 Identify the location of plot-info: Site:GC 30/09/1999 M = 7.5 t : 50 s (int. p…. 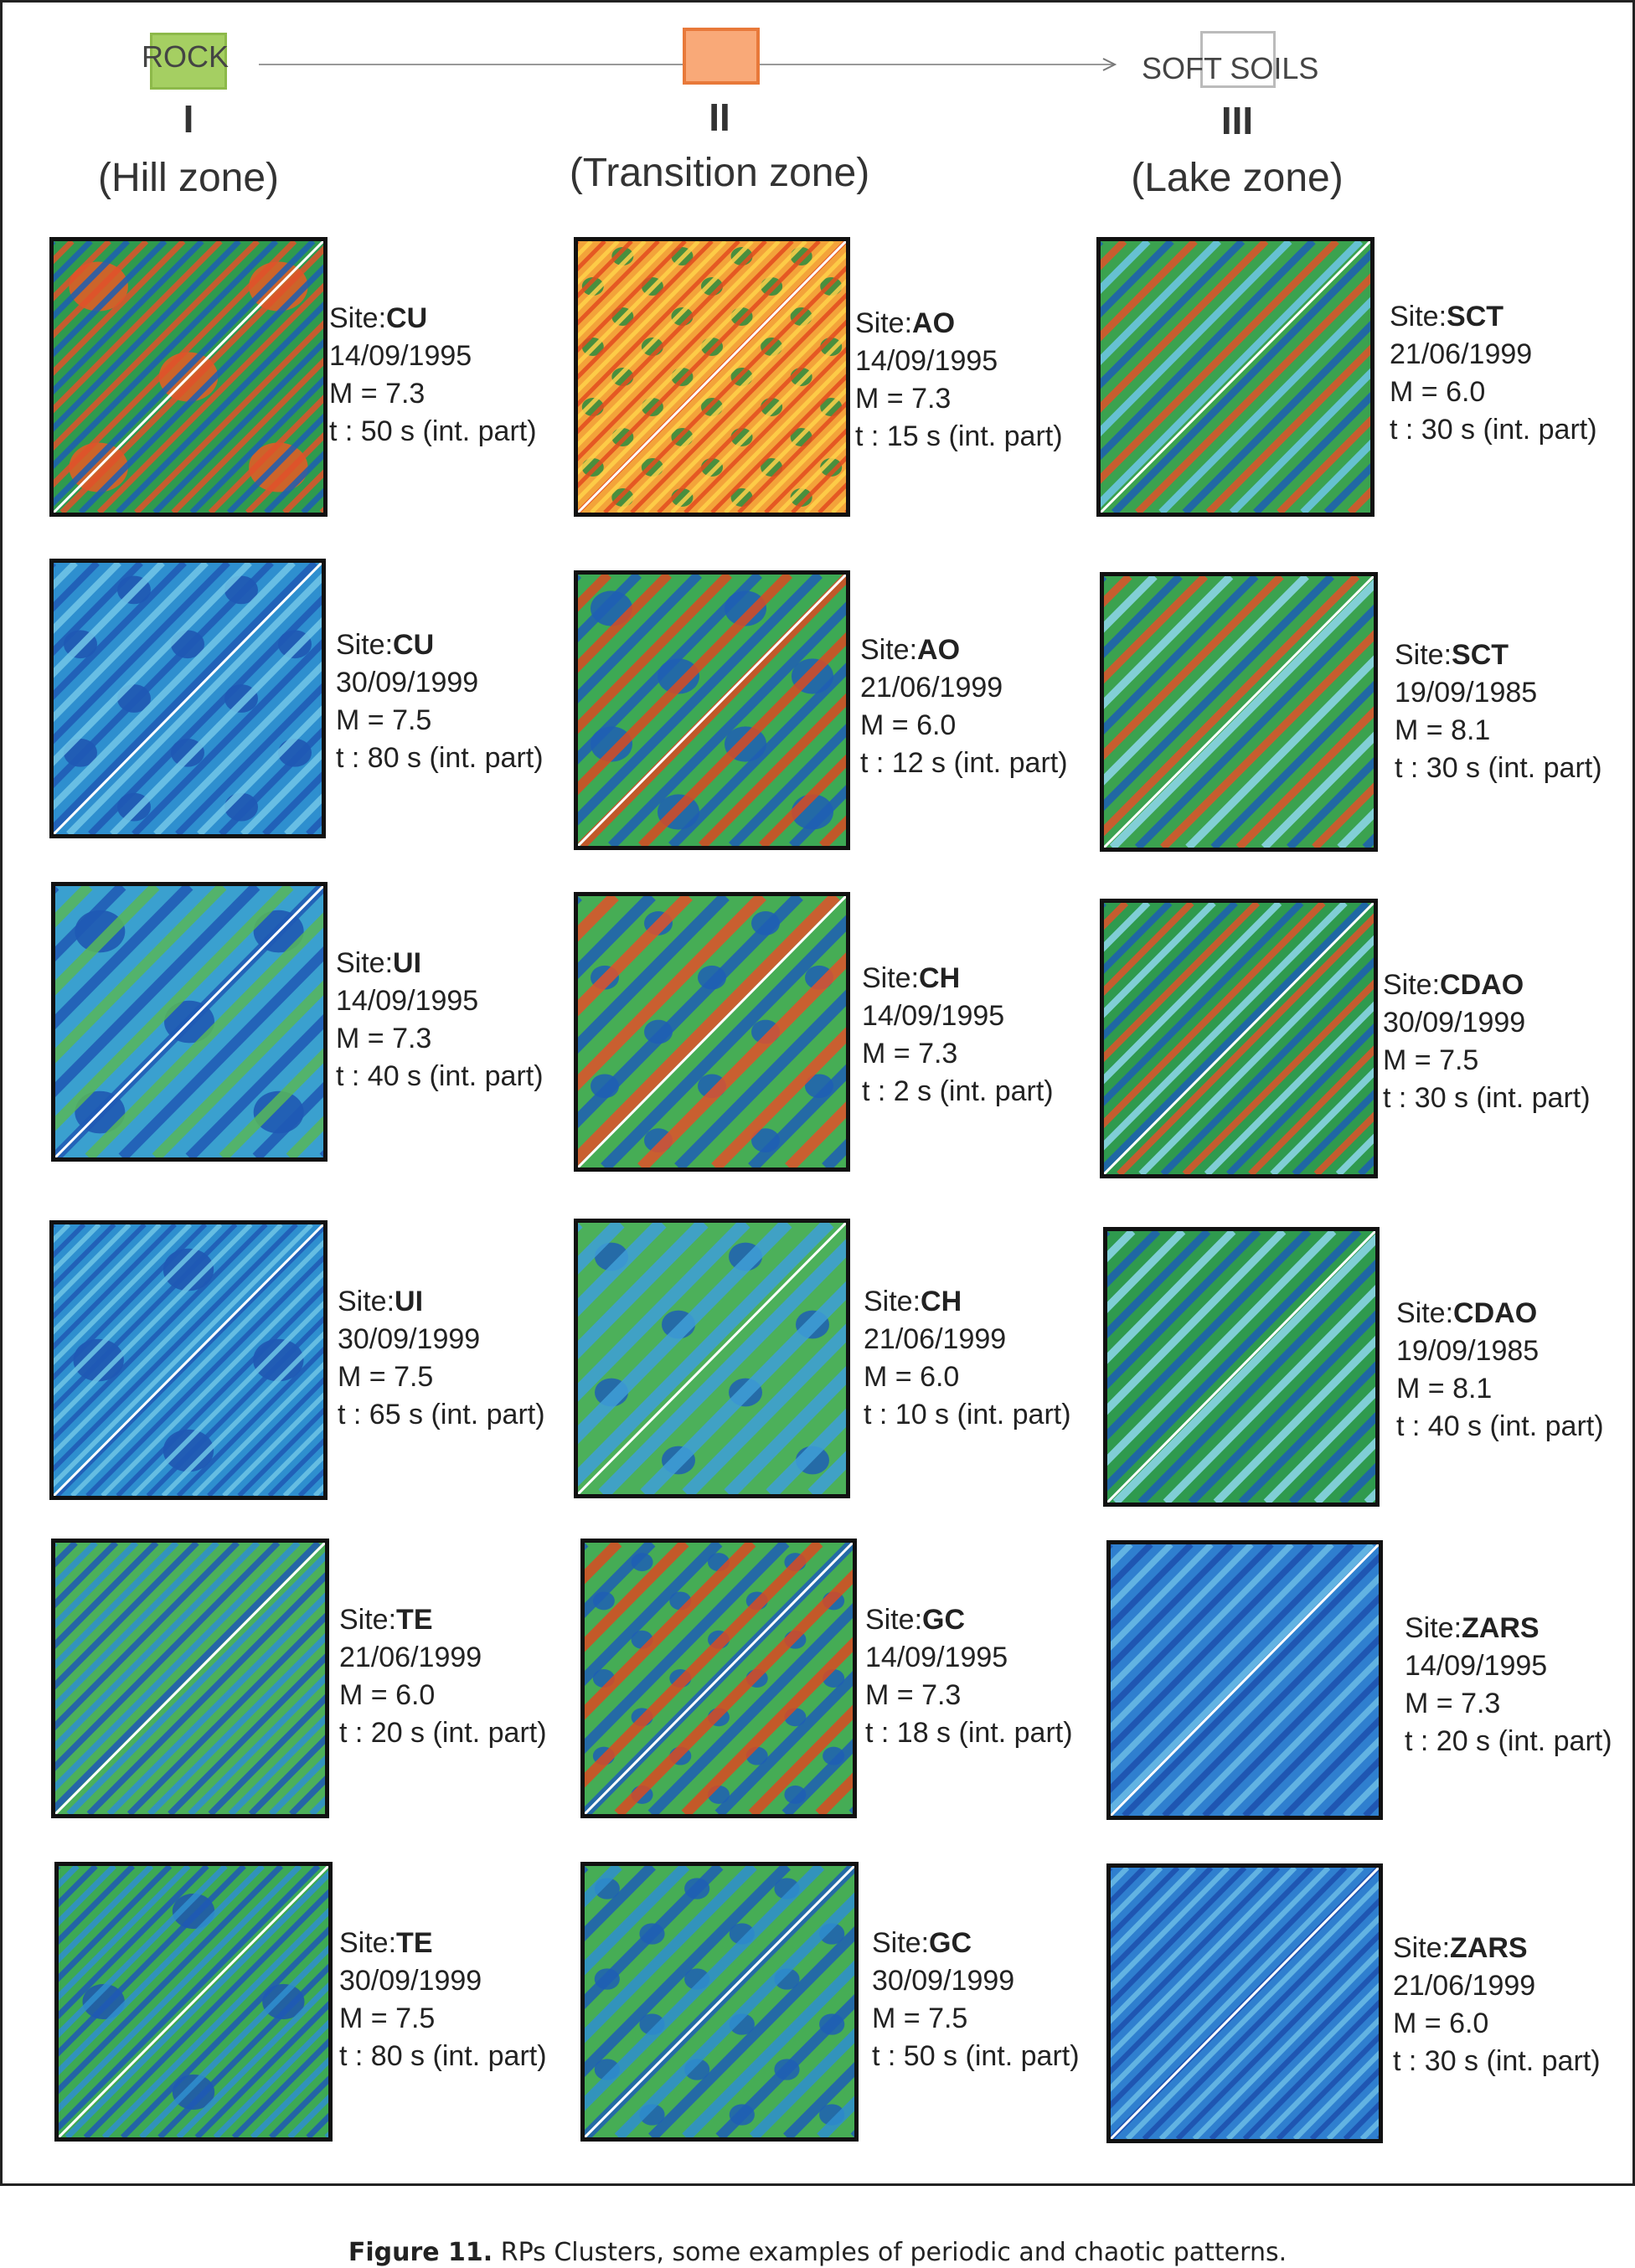
(976, 2000).